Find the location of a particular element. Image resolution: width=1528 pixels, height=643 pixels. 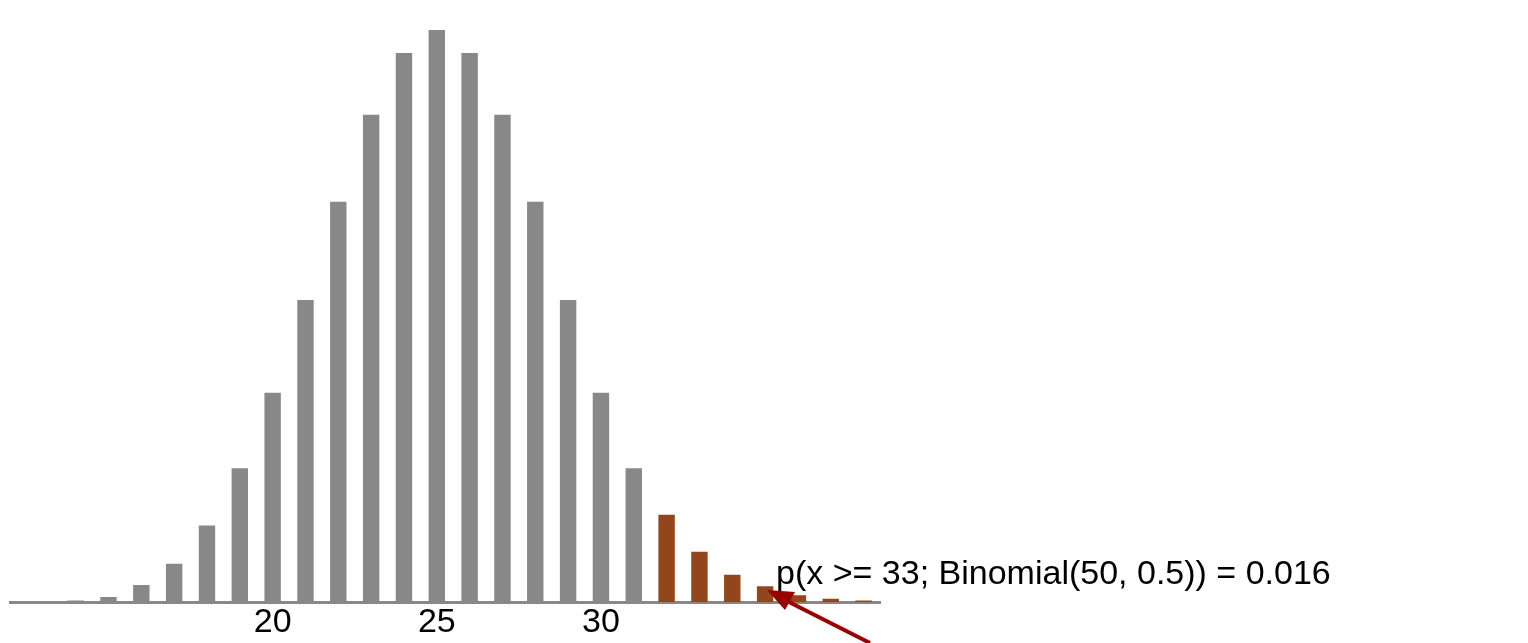

x-tick-label: 25 is located at coordinates (436, 619).